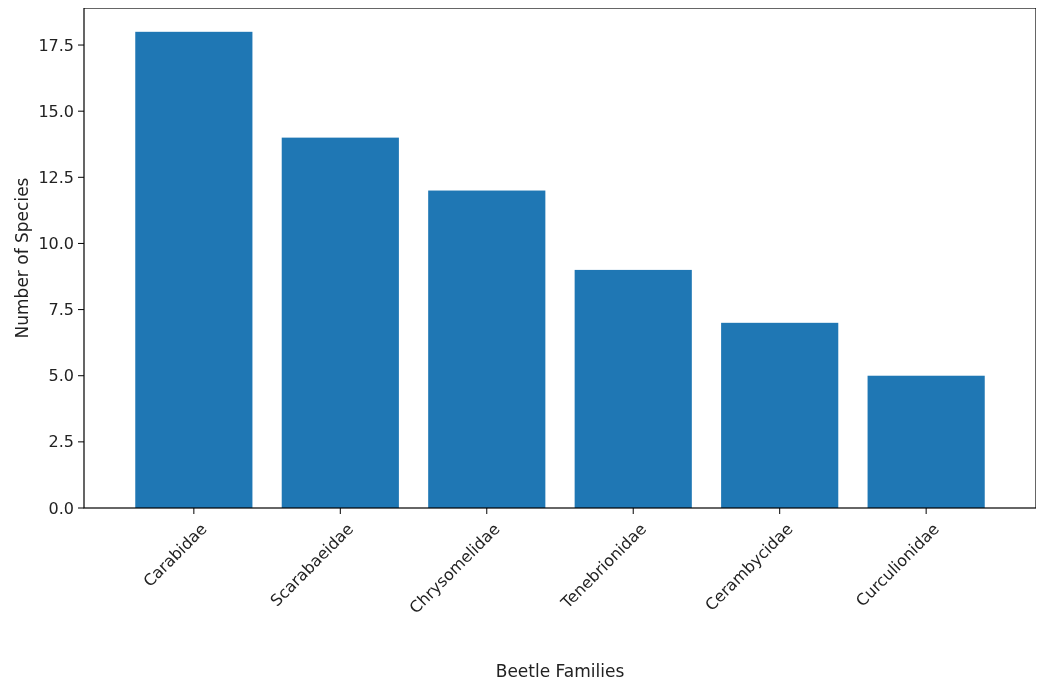 This screenshot has height=689, width=1044. I want to click on y-tick-label: 17.5, so click(56, 45).